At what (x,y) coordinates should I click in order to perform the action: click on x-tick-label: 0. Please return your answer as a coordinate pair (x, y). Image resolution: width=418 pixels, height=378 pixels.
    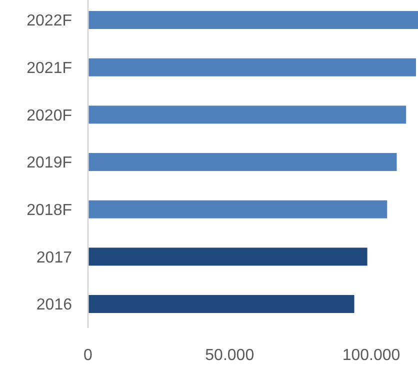
    Looking at the image, I should click on (88, 355).